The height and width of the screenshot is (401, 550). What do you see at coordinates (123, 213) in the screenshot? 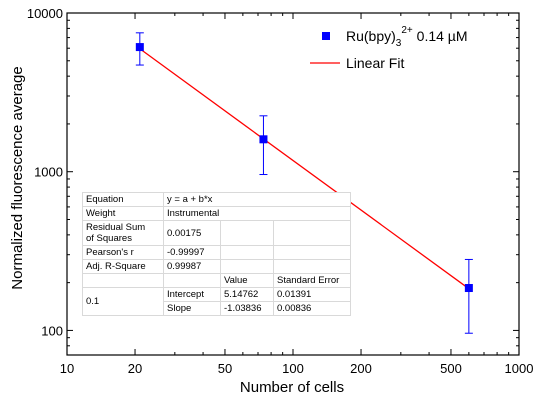
I see `weight-label: Weight` at bounding box center [123, 213].